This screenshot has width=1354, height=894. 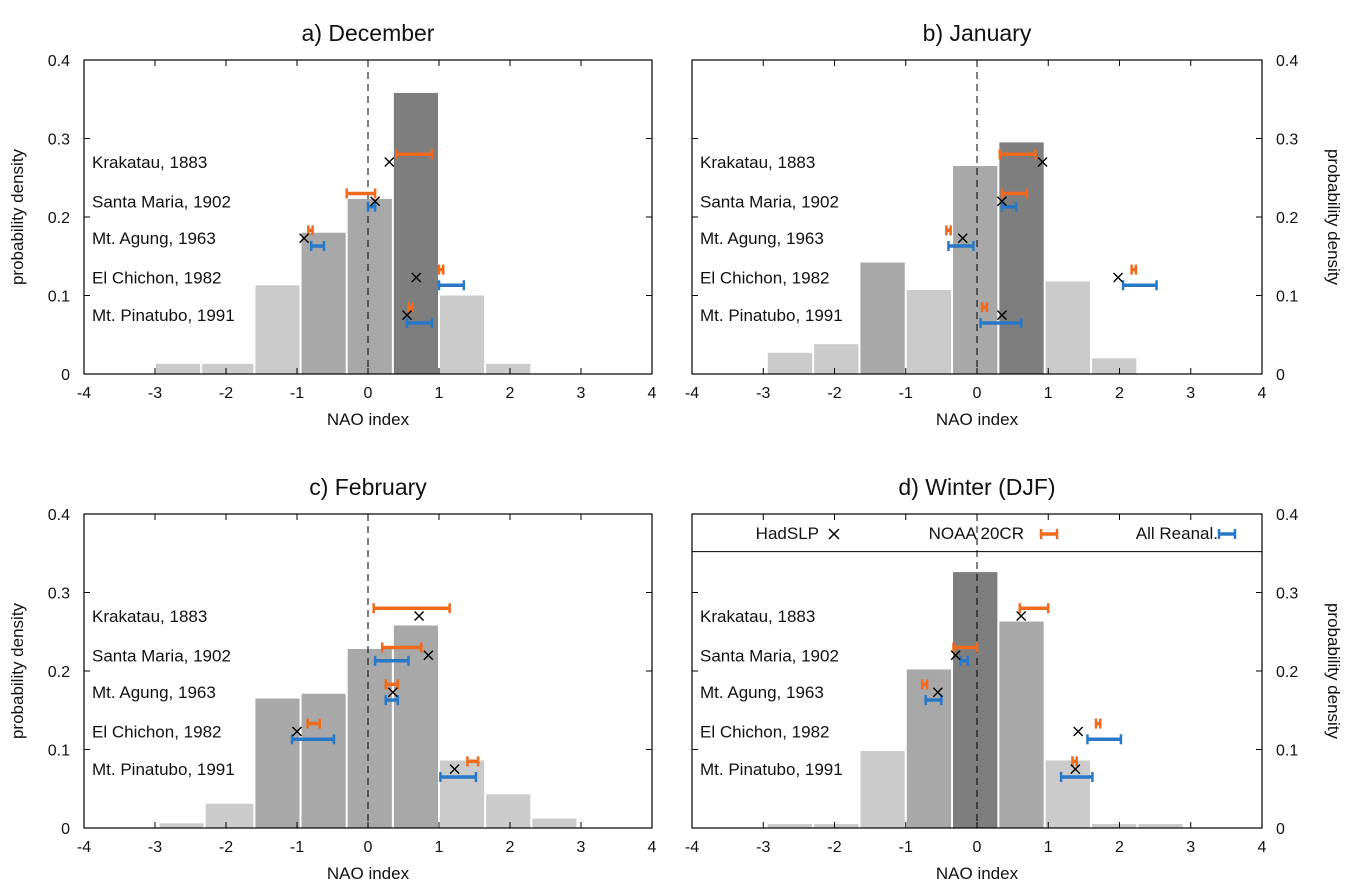 I want to click on eruption-group: Santa Maria, 1902, so click(x=263, y=654).